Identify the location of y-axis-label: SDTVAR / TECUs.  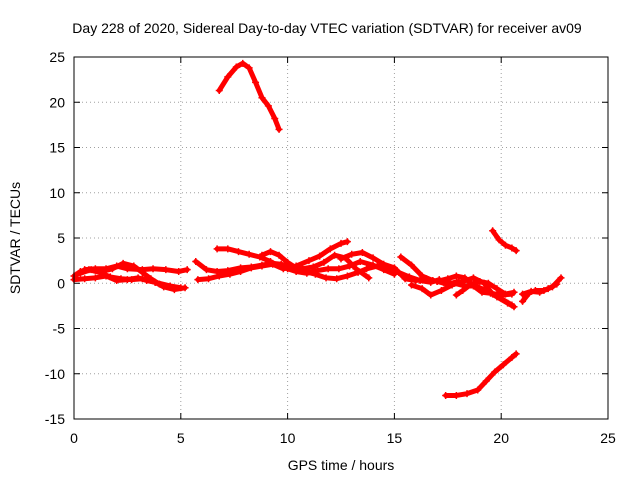
(15, 238).